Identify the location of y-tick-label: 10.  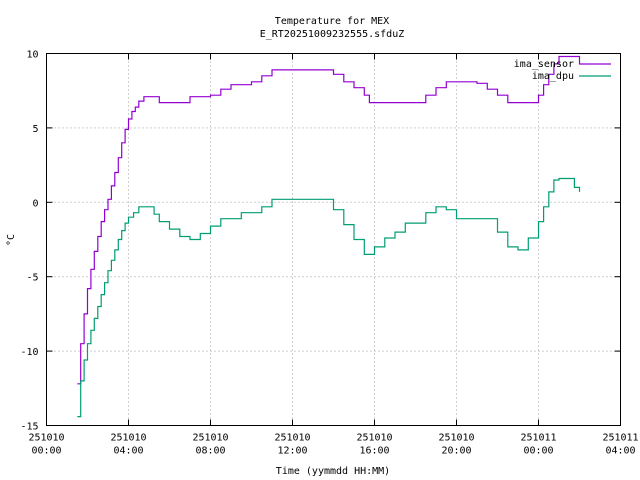
(32, 55).